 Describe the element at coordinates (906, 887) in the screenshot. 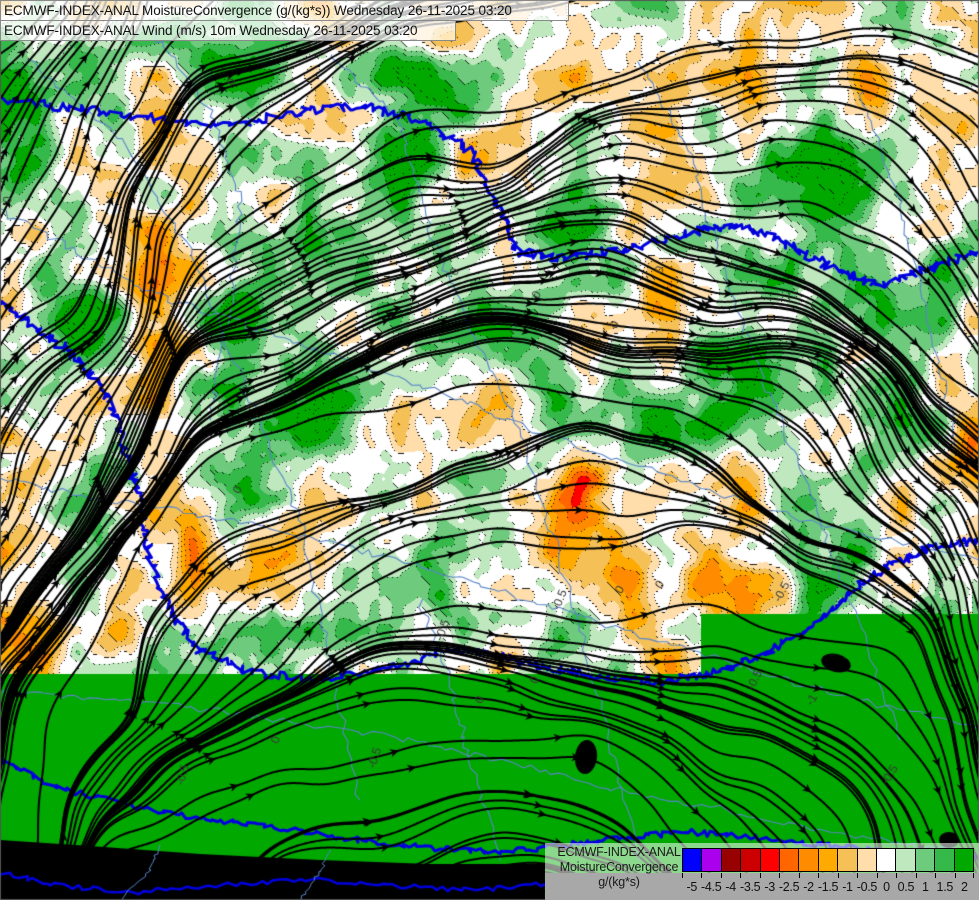

I see `colorbar-tick-label: 0.5` at that location.